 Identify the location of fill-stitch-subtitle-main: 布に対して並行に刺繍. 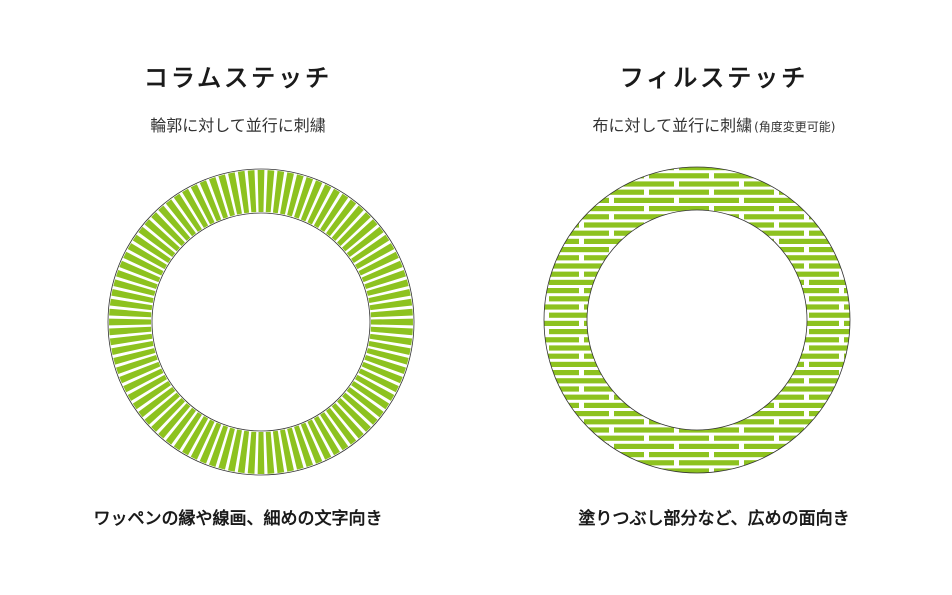
(672, 125).